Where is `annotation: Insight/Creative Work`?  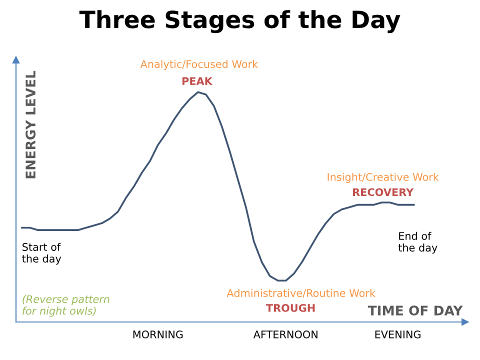
annotation: Insight/Creative Work is located at coordinates (383, 177).